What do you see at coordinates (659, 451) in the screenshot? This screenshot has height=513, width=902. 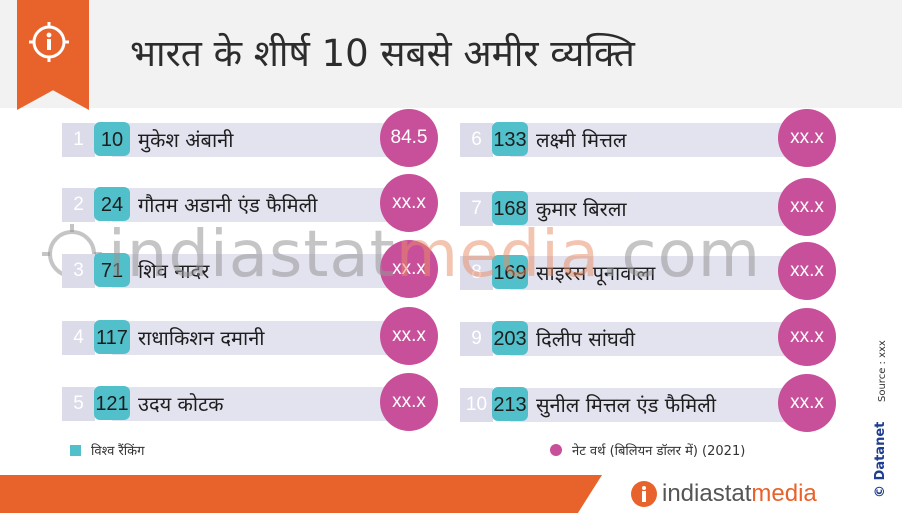 I see `legend-label: नेट वर्थ (बिलियन डॉलर में) (2021)` at bounding box center [659, 451].